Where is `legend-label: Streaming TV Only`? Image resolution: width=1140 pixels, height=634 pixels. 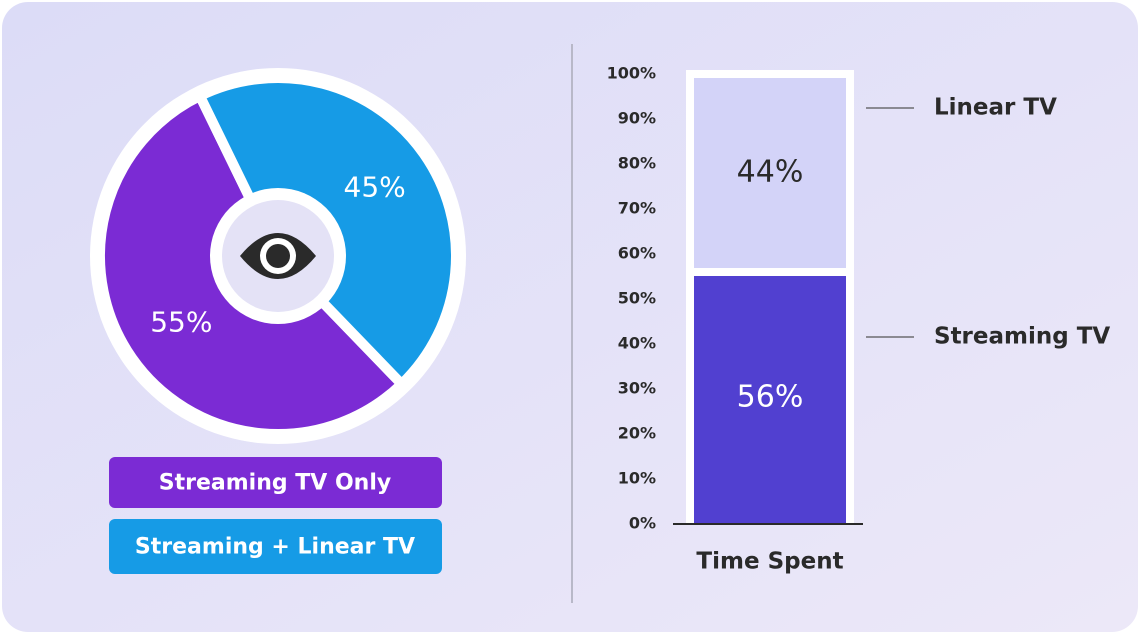
legend-label: Streaming TV Only is located at coordinates (275, 483).